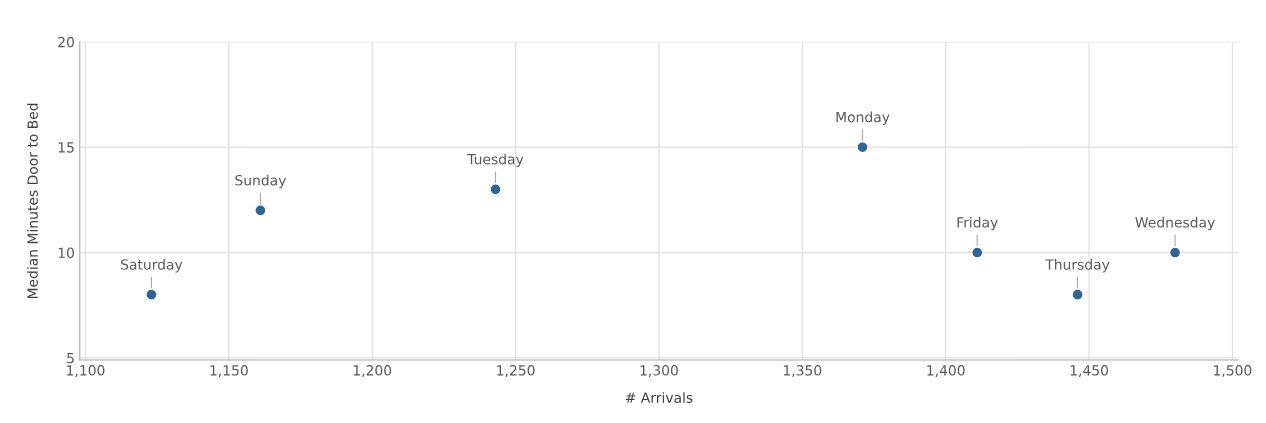  Describe the element at coordinates (946, 371) in the screenshot. I see `x-tick-label: 1,400` at that location.